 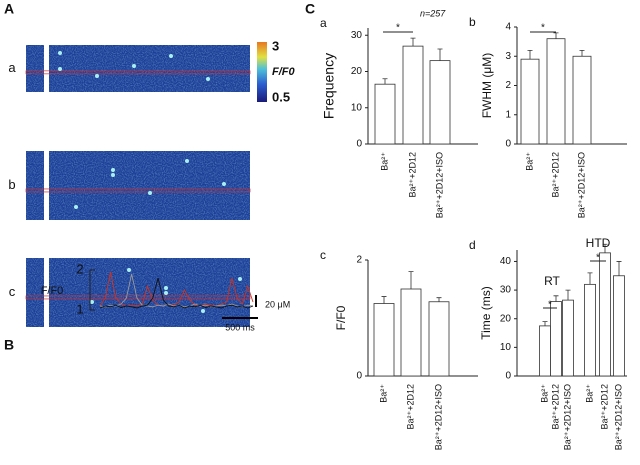 I want to click on trace, so click(x=176, y=293).